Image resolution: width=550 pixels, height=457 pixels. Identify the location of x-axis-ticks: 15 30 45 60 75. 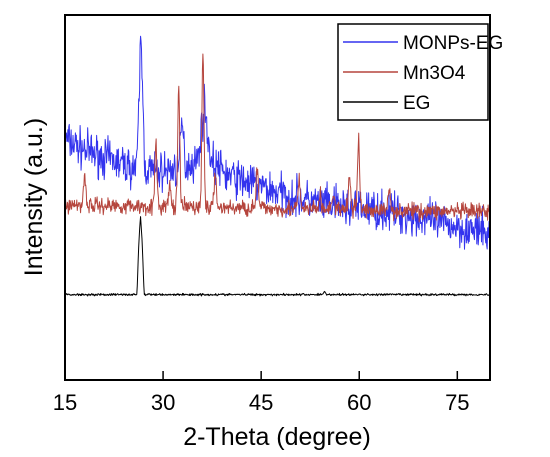
(261, 393).